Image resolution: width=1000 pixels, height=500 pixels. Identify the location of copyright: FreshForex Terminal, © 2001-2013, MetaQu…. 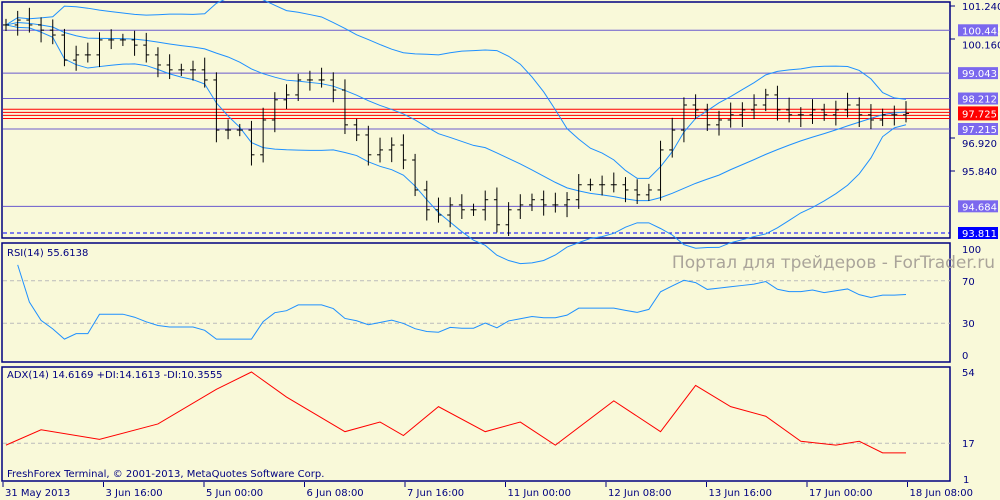
(165, 474).